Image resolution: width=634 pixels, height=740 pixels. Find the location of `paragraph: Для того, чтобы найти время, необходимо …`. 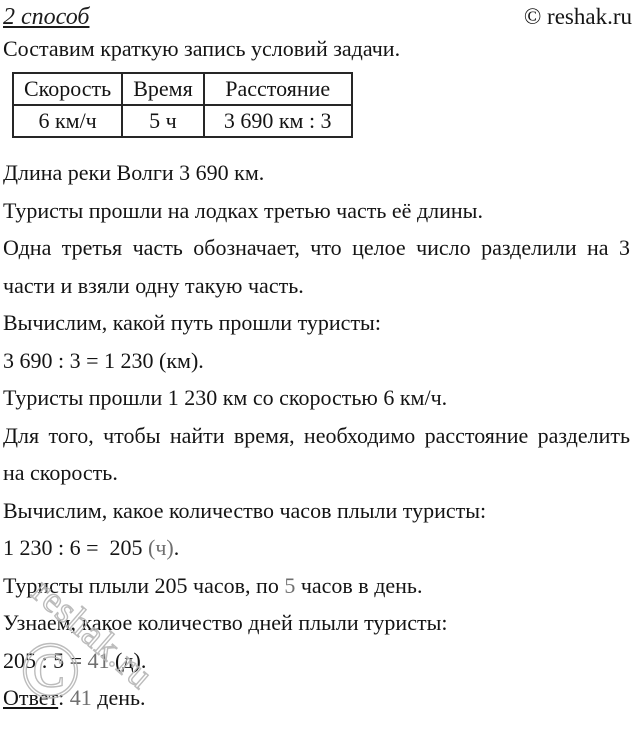

paragraph: Для того, чтобы найти время, необходимо … is located at coordinates (316, 454).